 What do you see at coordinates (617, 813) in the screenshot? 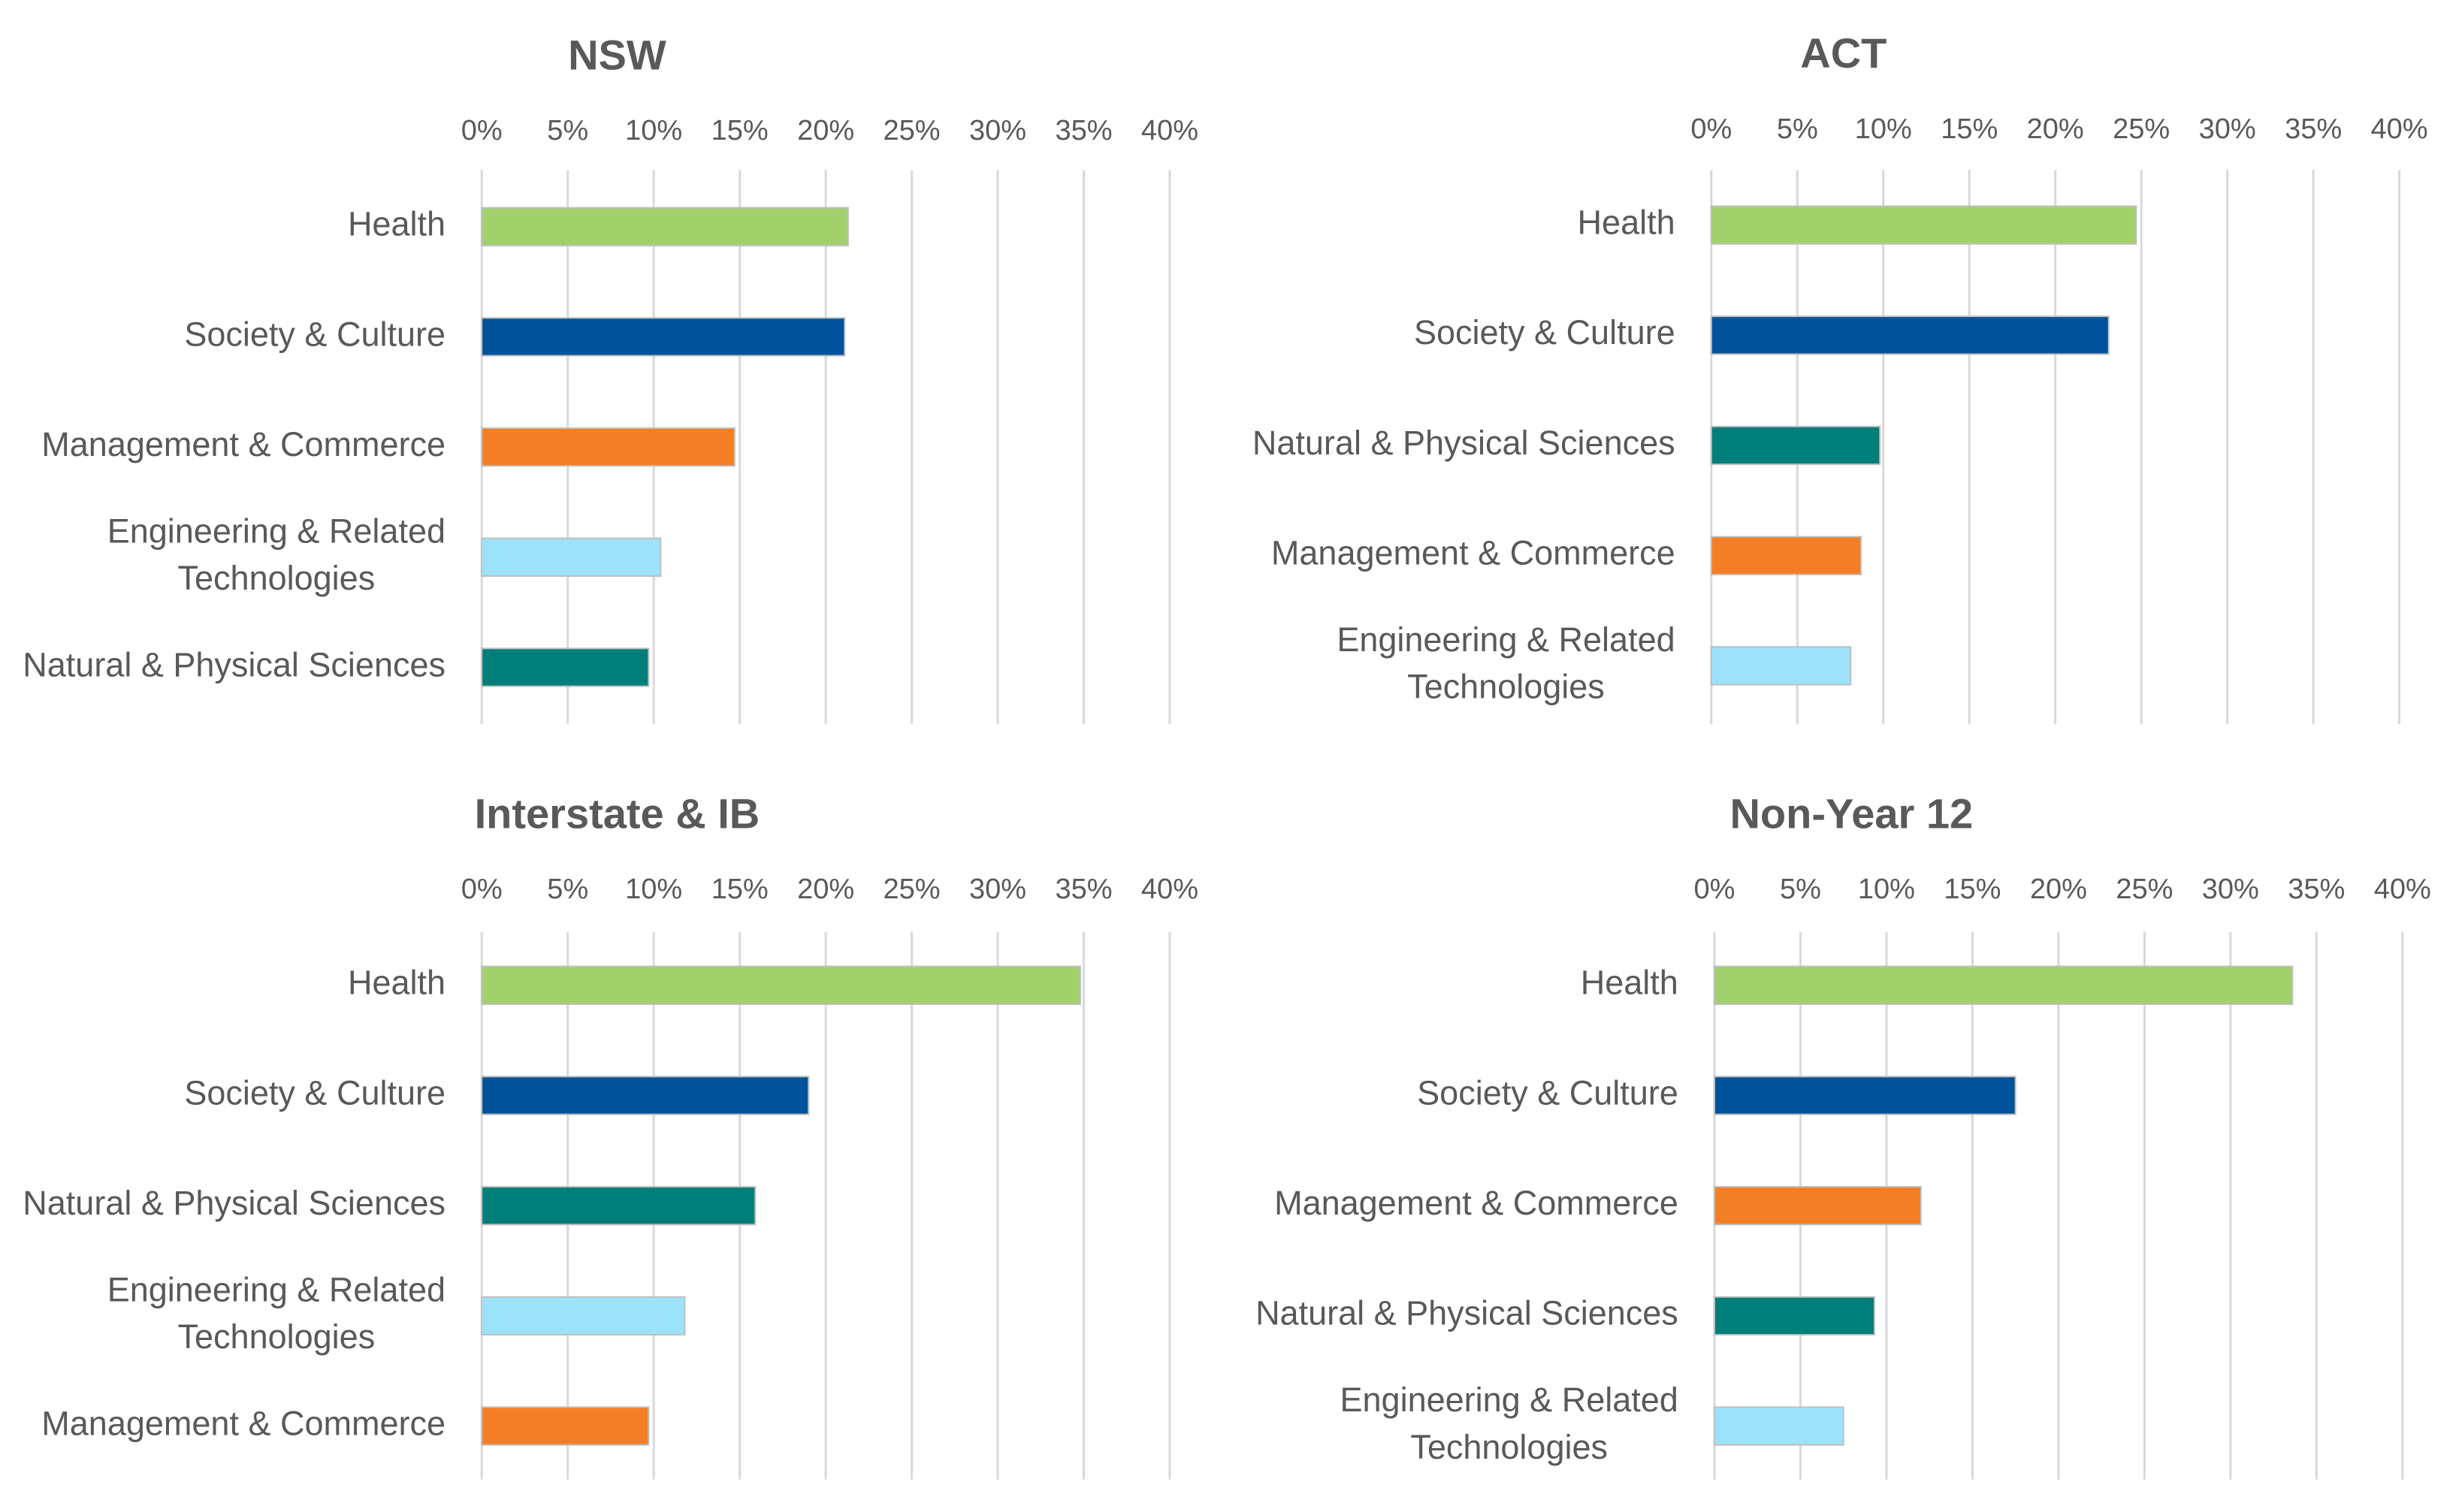
I see `chart-title: Interstate & IB` at bounding box center [617, 813].